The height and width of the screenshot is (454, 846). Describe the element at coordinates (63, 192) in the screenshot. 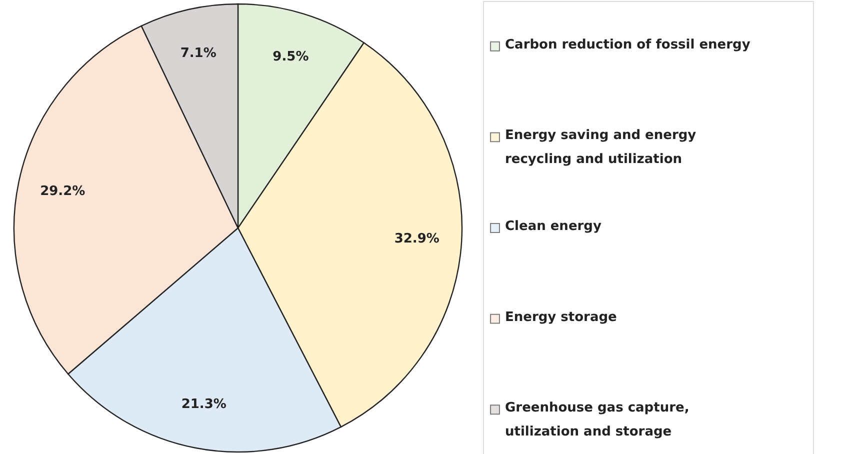

I see `data-label: 29.2%` at that location.